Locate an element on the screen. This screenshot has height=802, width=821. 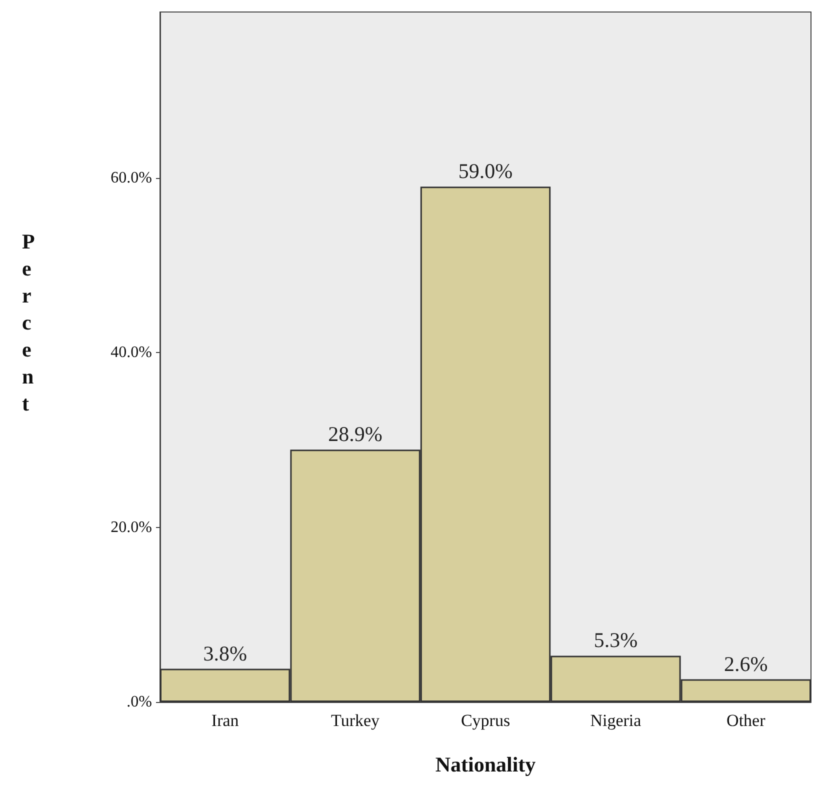
y-tick-label: 40.0% is located at coordinates (131, 353).